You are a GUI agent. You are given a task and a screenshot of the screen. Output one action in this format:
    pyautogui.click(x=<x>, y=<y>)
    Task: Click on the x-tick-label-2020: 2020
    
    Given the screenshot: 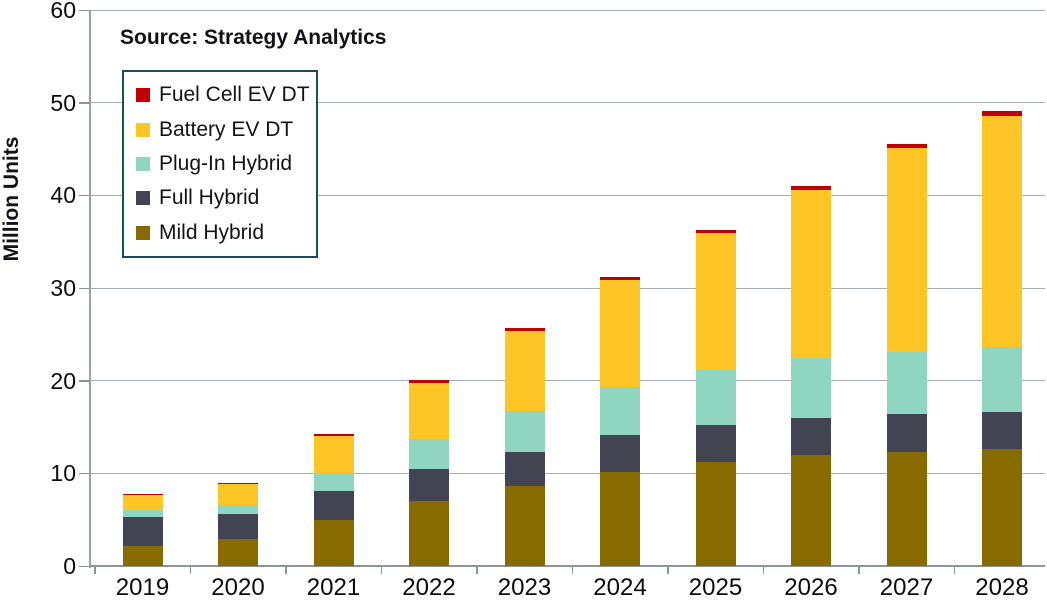 What is the action you would take?
    pyautogui.click(x=238, y=587)
    